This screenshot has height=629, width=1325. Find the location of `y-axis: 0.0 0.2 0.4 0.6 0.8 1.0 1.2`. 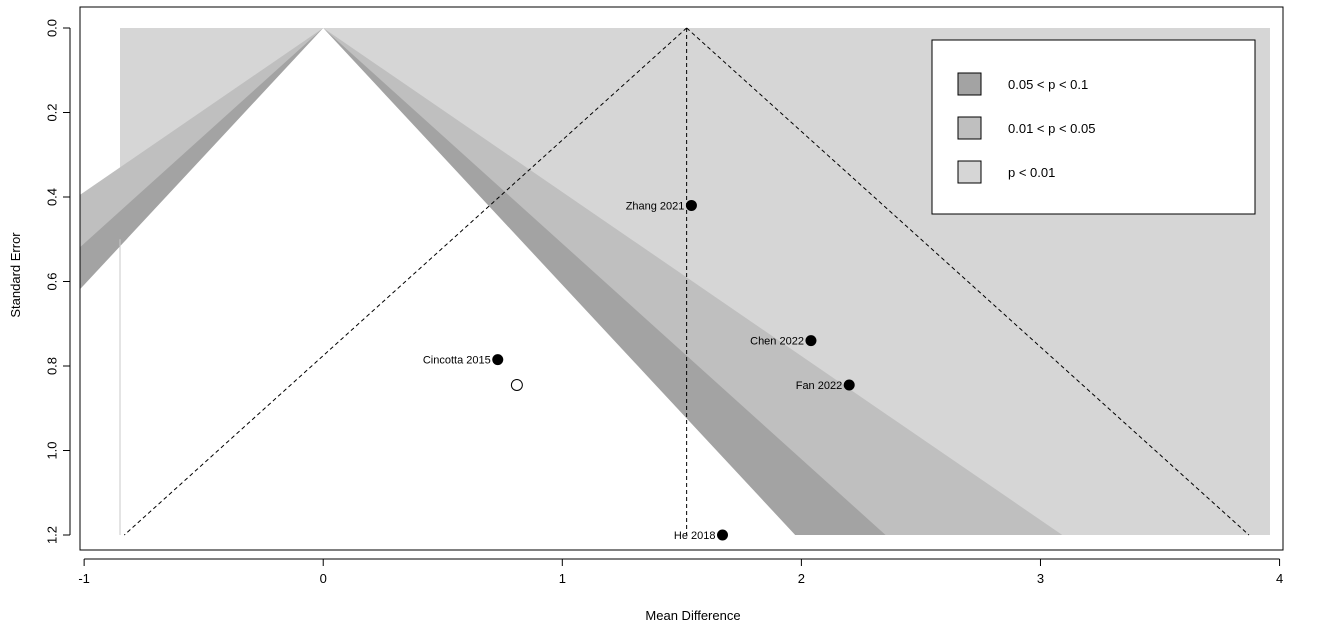

y-axis: 0.0 0.2 0.4 0.6 0.8 1.0 1.2 is located at coordinates (57, 281).